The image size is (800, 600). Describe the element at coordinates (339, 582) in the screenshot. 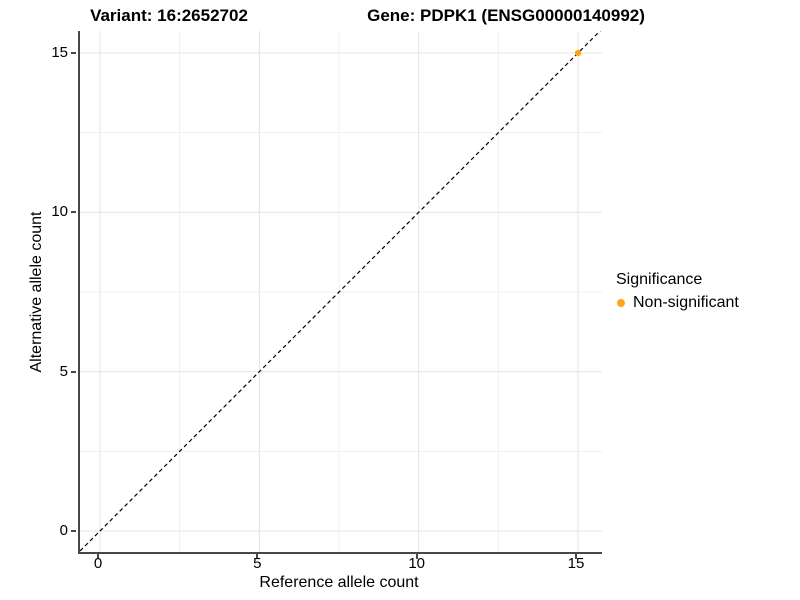

I see `x-axis-title: Reference allele count` at that location.